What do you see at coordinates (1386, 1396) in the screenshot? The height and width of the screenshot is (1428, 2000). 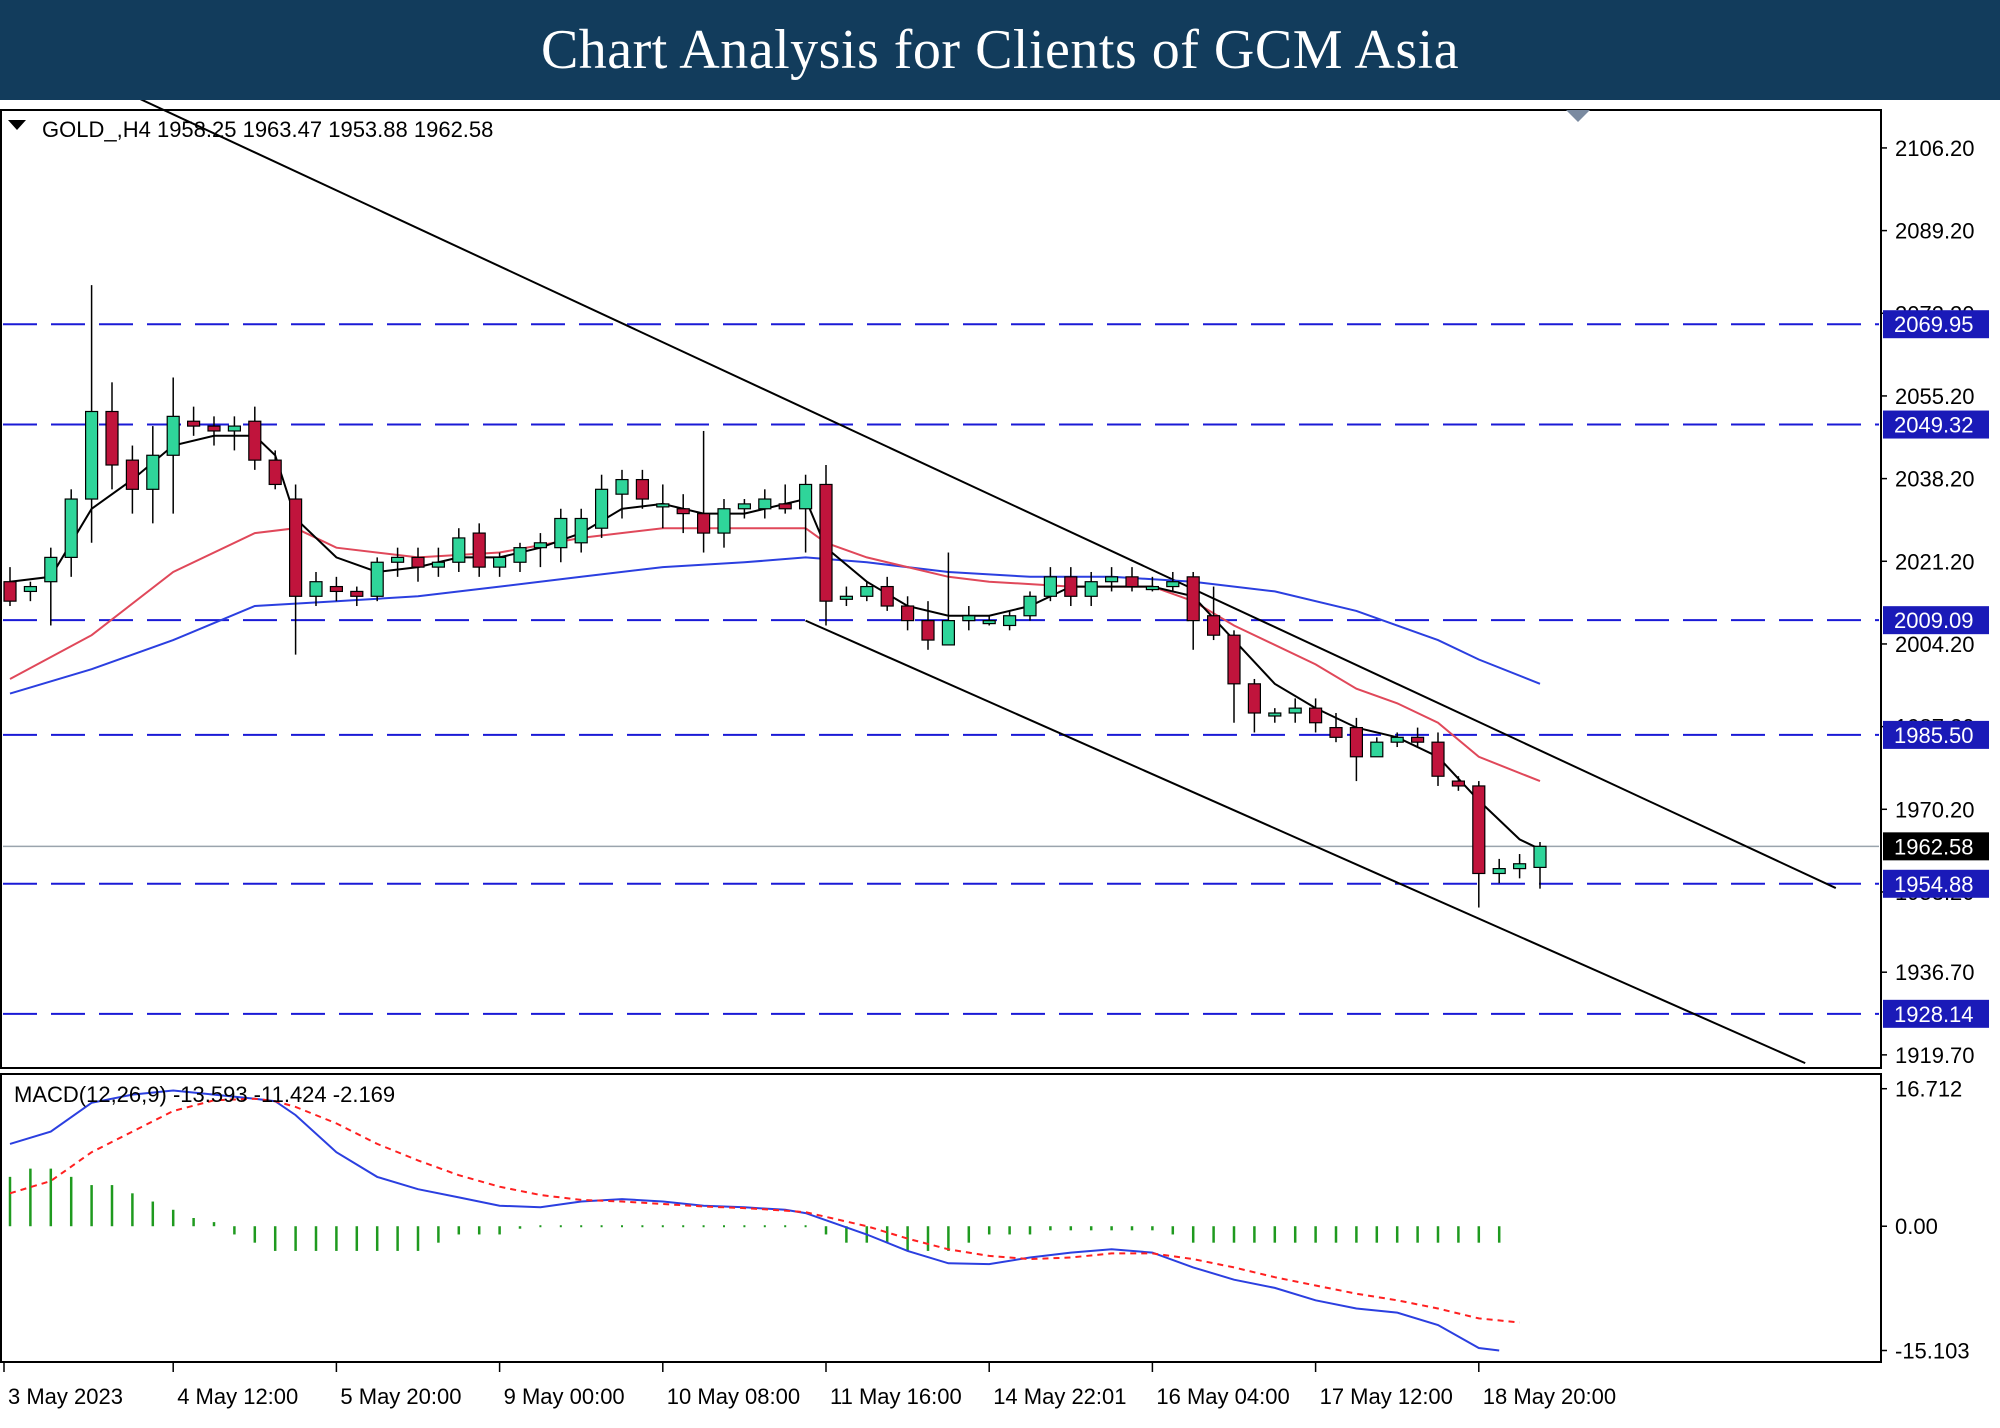 I see `time-tick-label: 17 May 12:00` at bounding box center [1386, 1396].